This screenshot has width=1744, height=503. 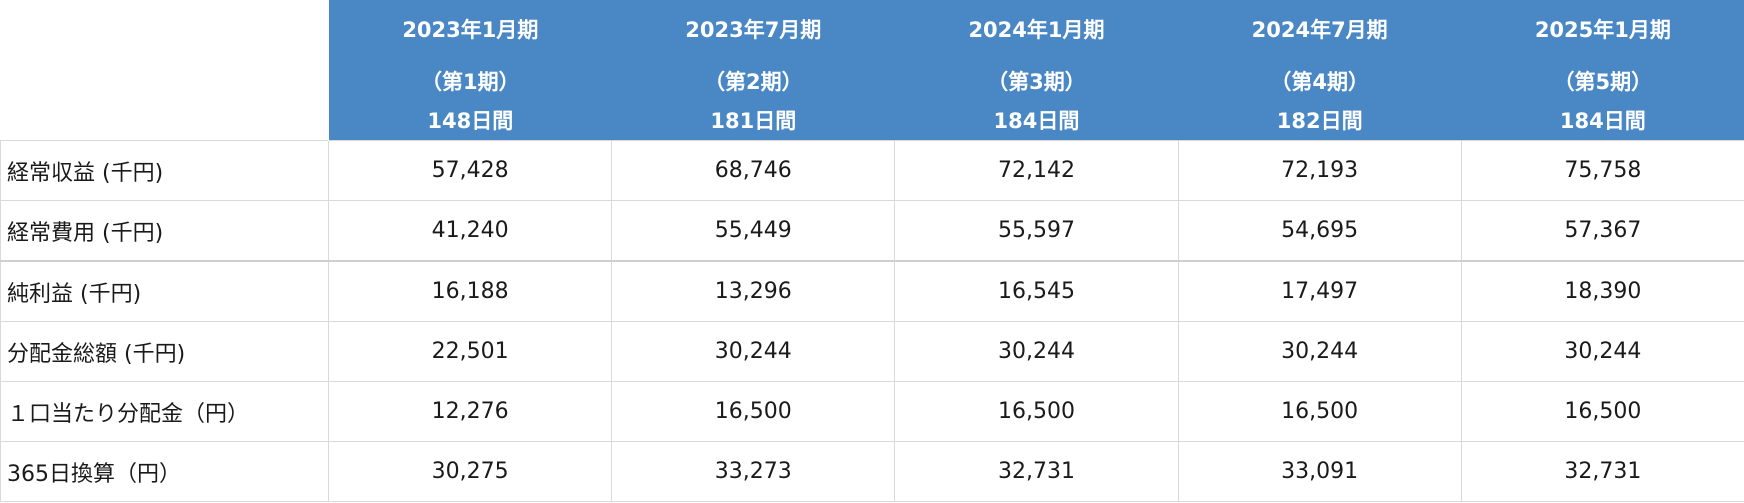 What do you see at coordinates (1602, 230) in the screenshot?
I see `table-cell: 57,367` at bounding box center [1602, 230].